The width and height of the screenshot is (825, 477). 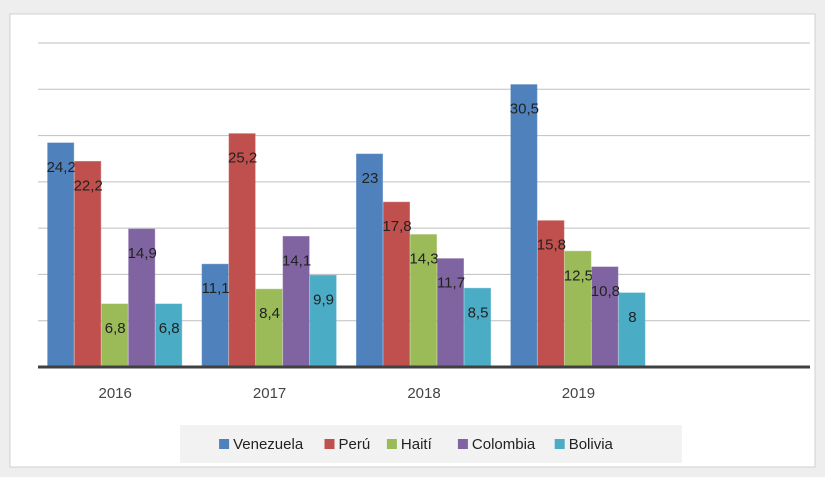 What do you see at coordinates (417, 444) in the screenshot?
I see `legend-label: Haití` at bounding box center [417, 444].